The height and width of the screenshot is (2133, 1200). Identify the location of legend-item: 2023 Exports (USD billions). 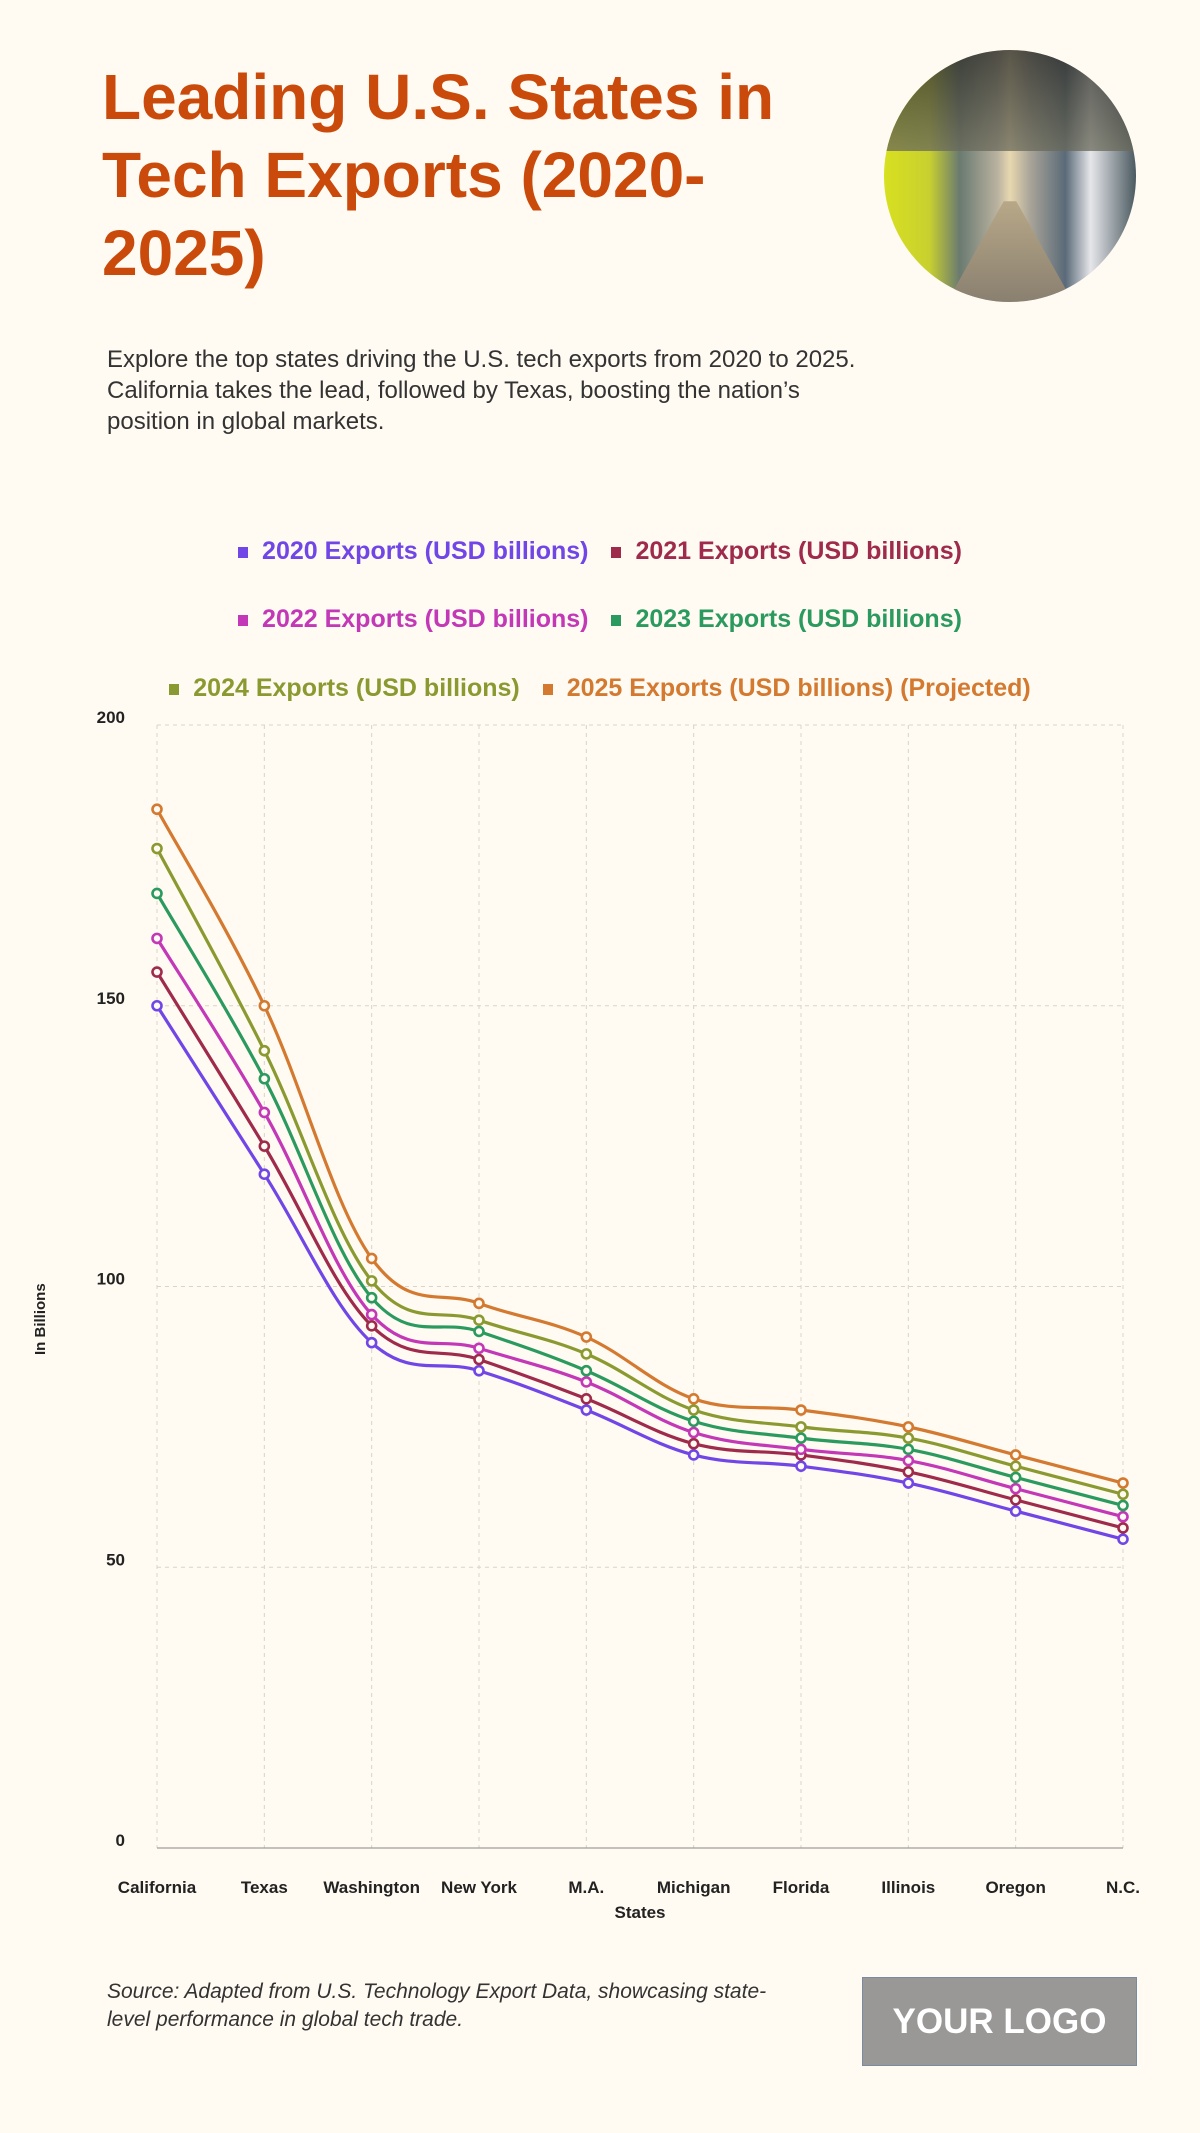
(786, 619).